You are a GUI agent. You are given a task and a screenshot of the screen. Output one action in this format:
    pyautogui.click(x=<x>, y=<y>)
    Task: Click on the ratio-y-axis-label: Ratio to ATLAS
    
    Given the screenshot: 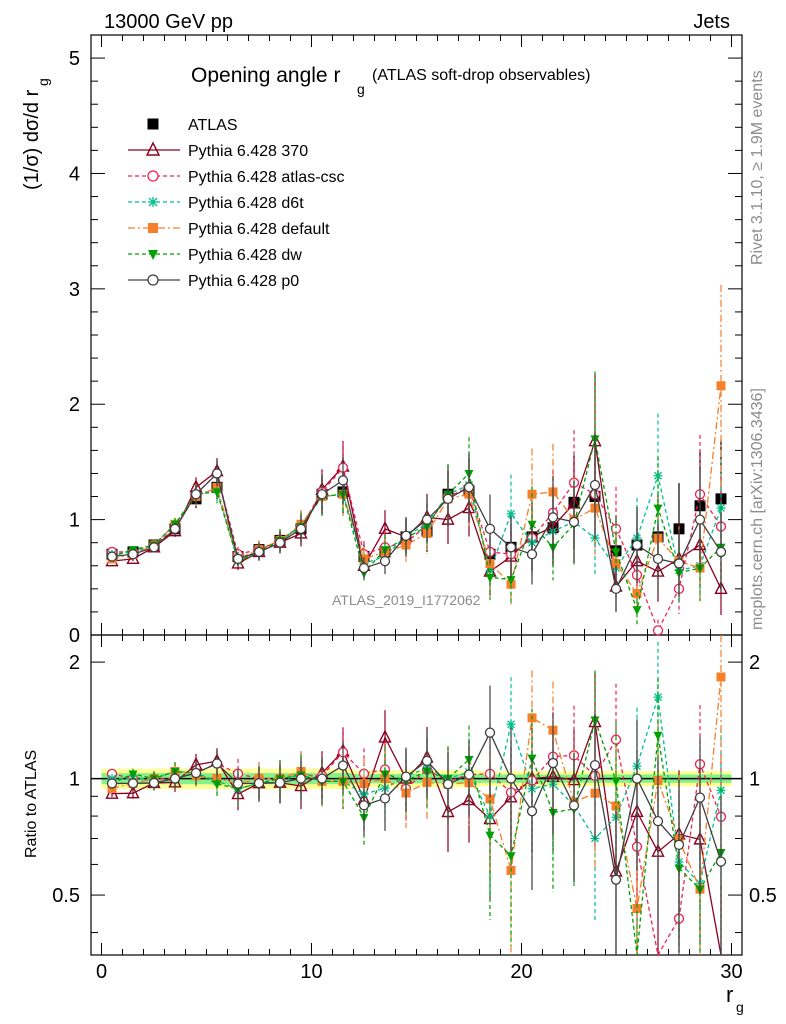 What is the action you would take?
    pyautogui.click(x=31, y=804)
    